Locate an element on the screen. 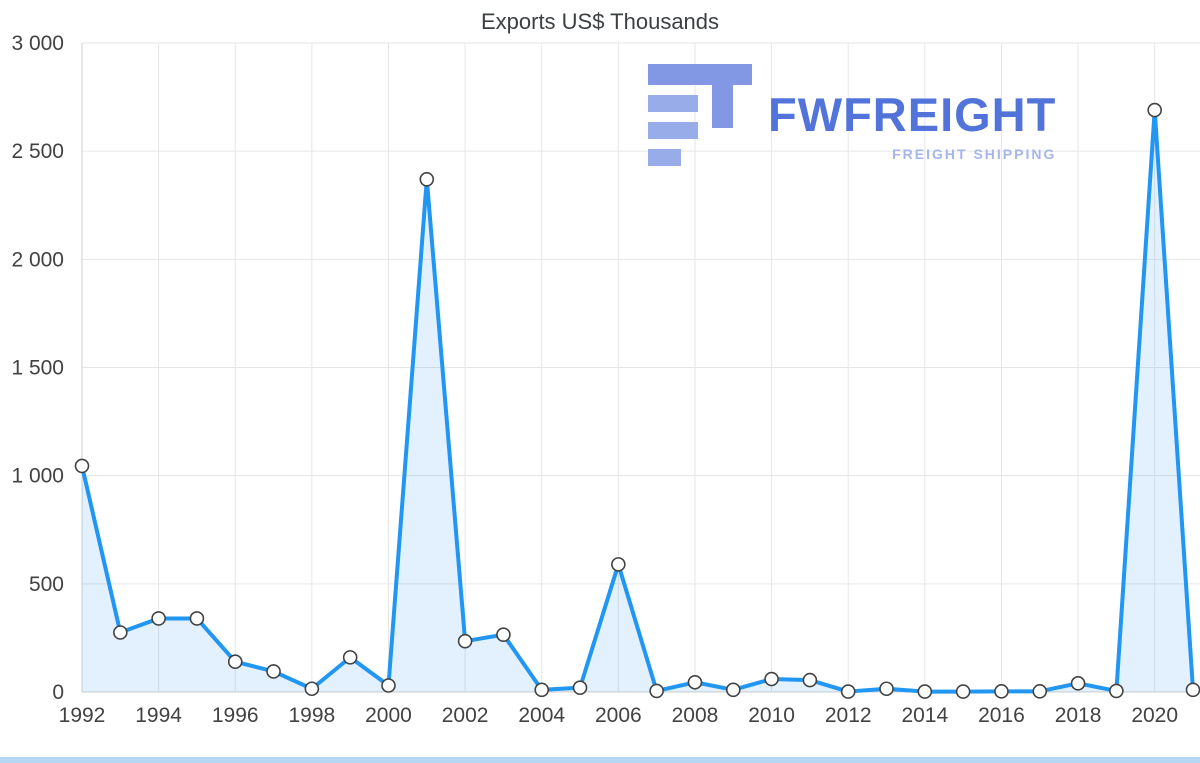 The height and width of the screenshot is (763, 1200). brand-name: FWFREIGHT is located at coordinates (912, 114).